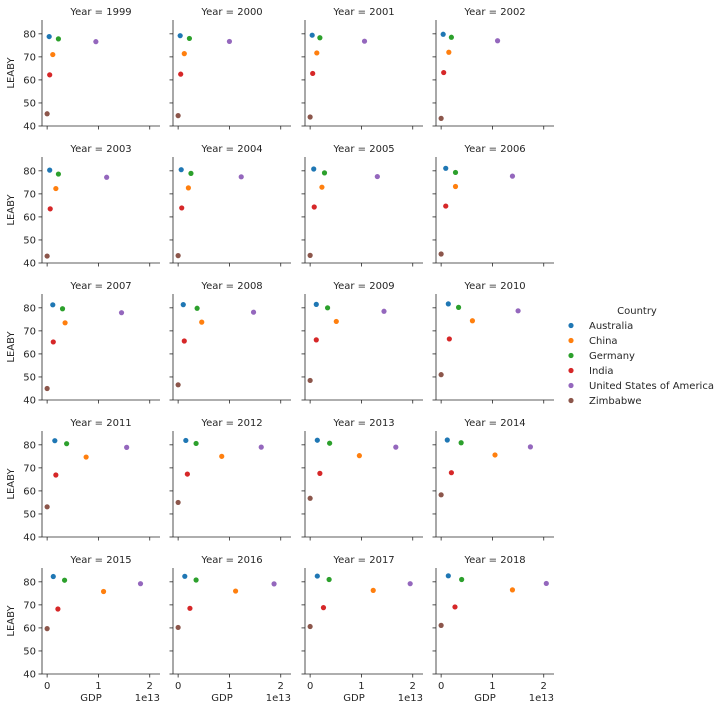 The height and width of the screenshot is (712, 722). What do you see at coordinates (651, 386) in the screenshot?
I see `legend-label: United States of America` at bounding box center [651, 386].